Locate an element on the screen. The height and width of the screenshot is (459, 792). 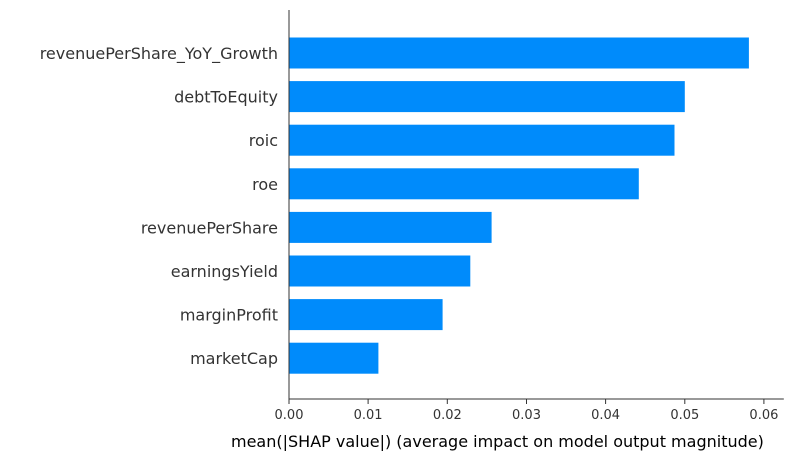
x-tick-label: 0.00 is located at coordinates (289, 415).